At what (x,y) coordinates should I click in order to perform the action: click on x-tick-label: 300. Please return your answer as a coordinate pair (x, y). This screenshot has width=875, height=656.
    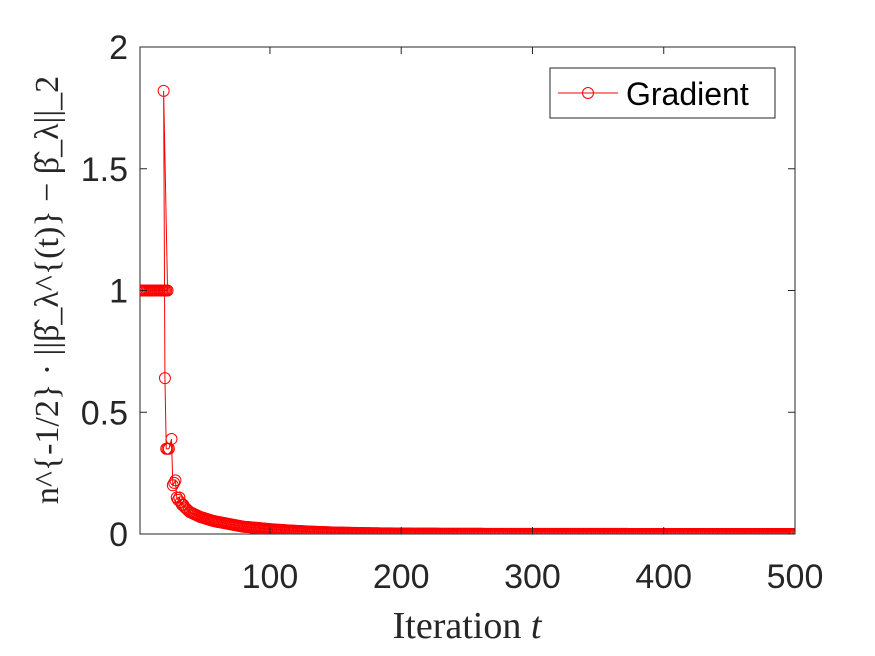
    Looking at the image, I should click on (532, 577).